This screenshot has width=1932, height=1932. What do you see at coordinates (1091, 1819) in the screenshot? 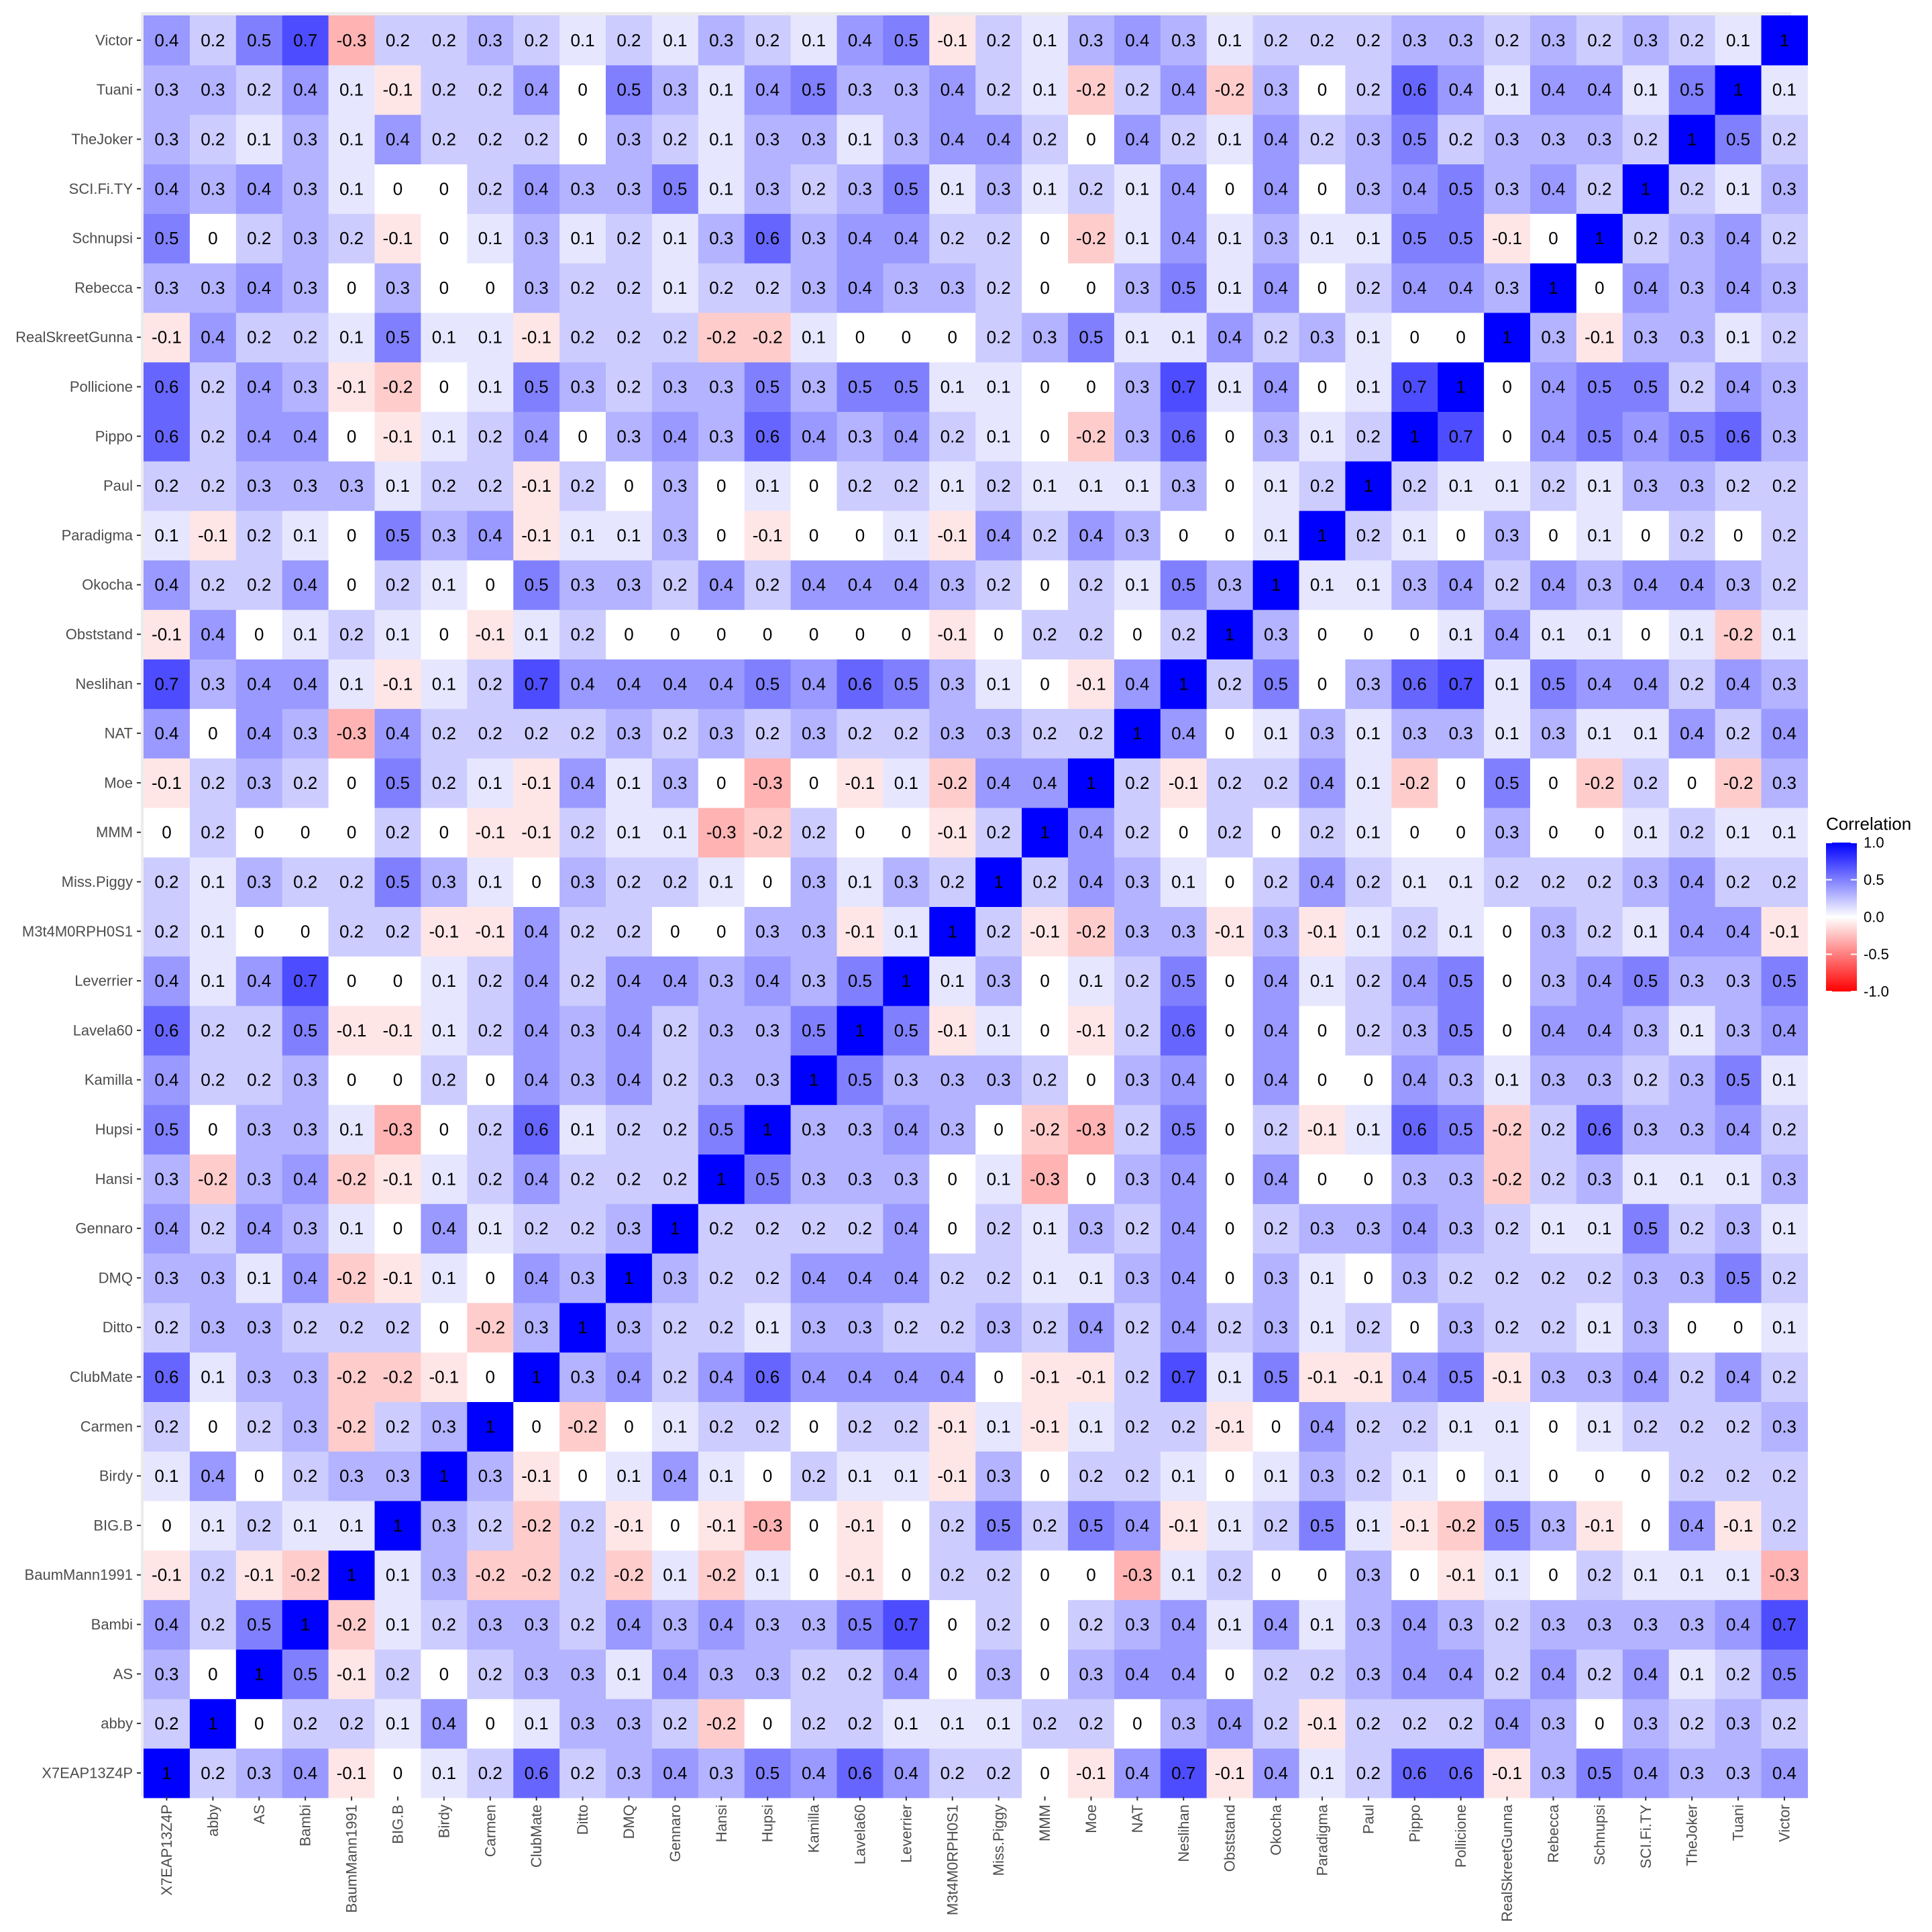
I see `x-tick-label: Moe` at bounding box center [1091, 1819].